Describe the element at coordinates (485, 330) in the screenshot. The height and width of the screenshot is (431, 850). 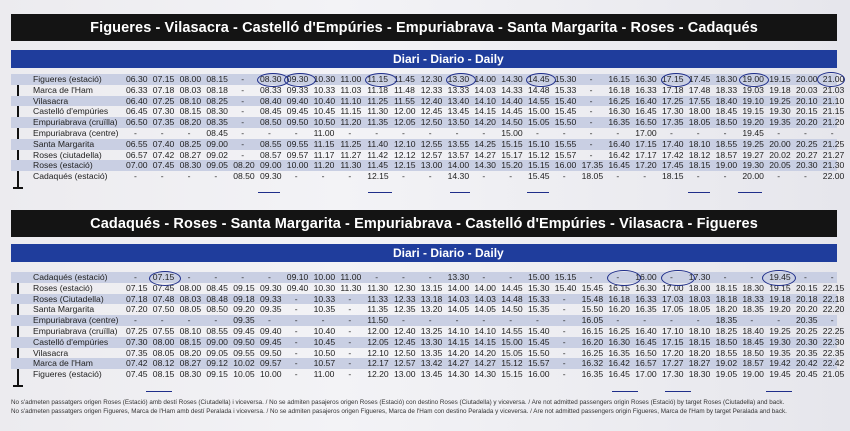
I see `departure-time: 14.10` at that location.